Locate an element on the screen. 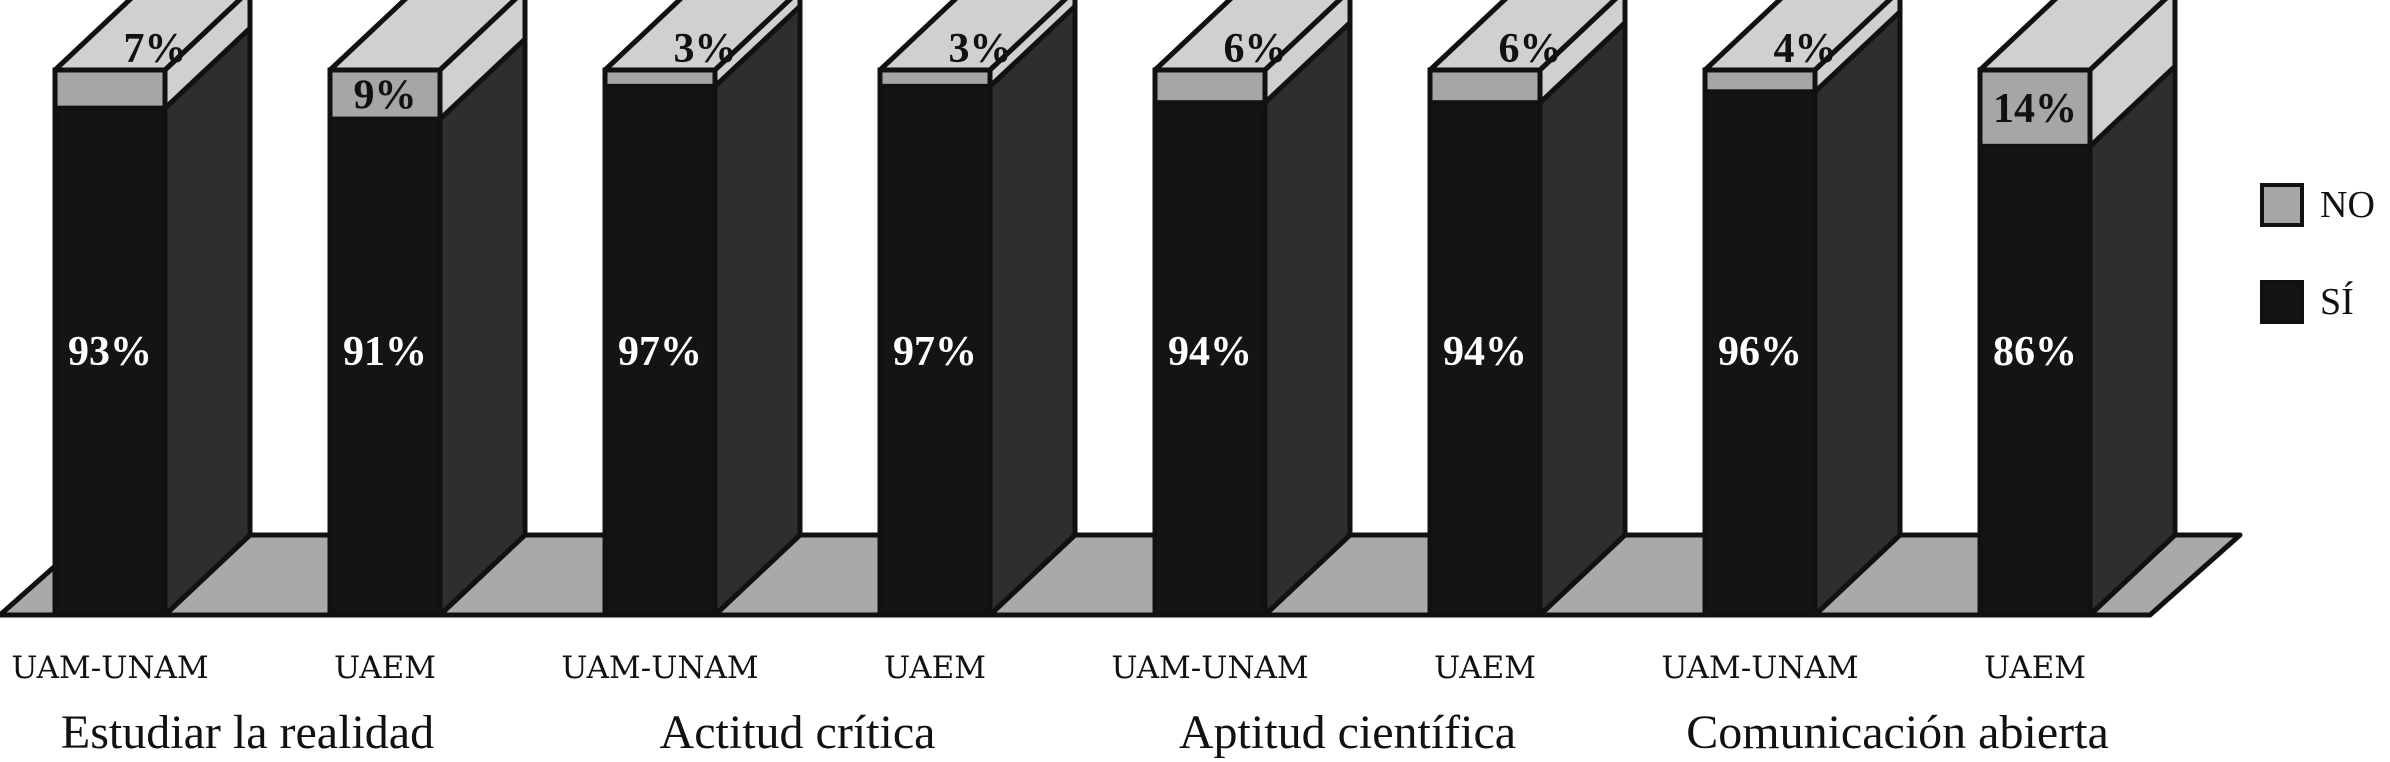  value-label-no-3: 3% is located at coordinates (980, 49).